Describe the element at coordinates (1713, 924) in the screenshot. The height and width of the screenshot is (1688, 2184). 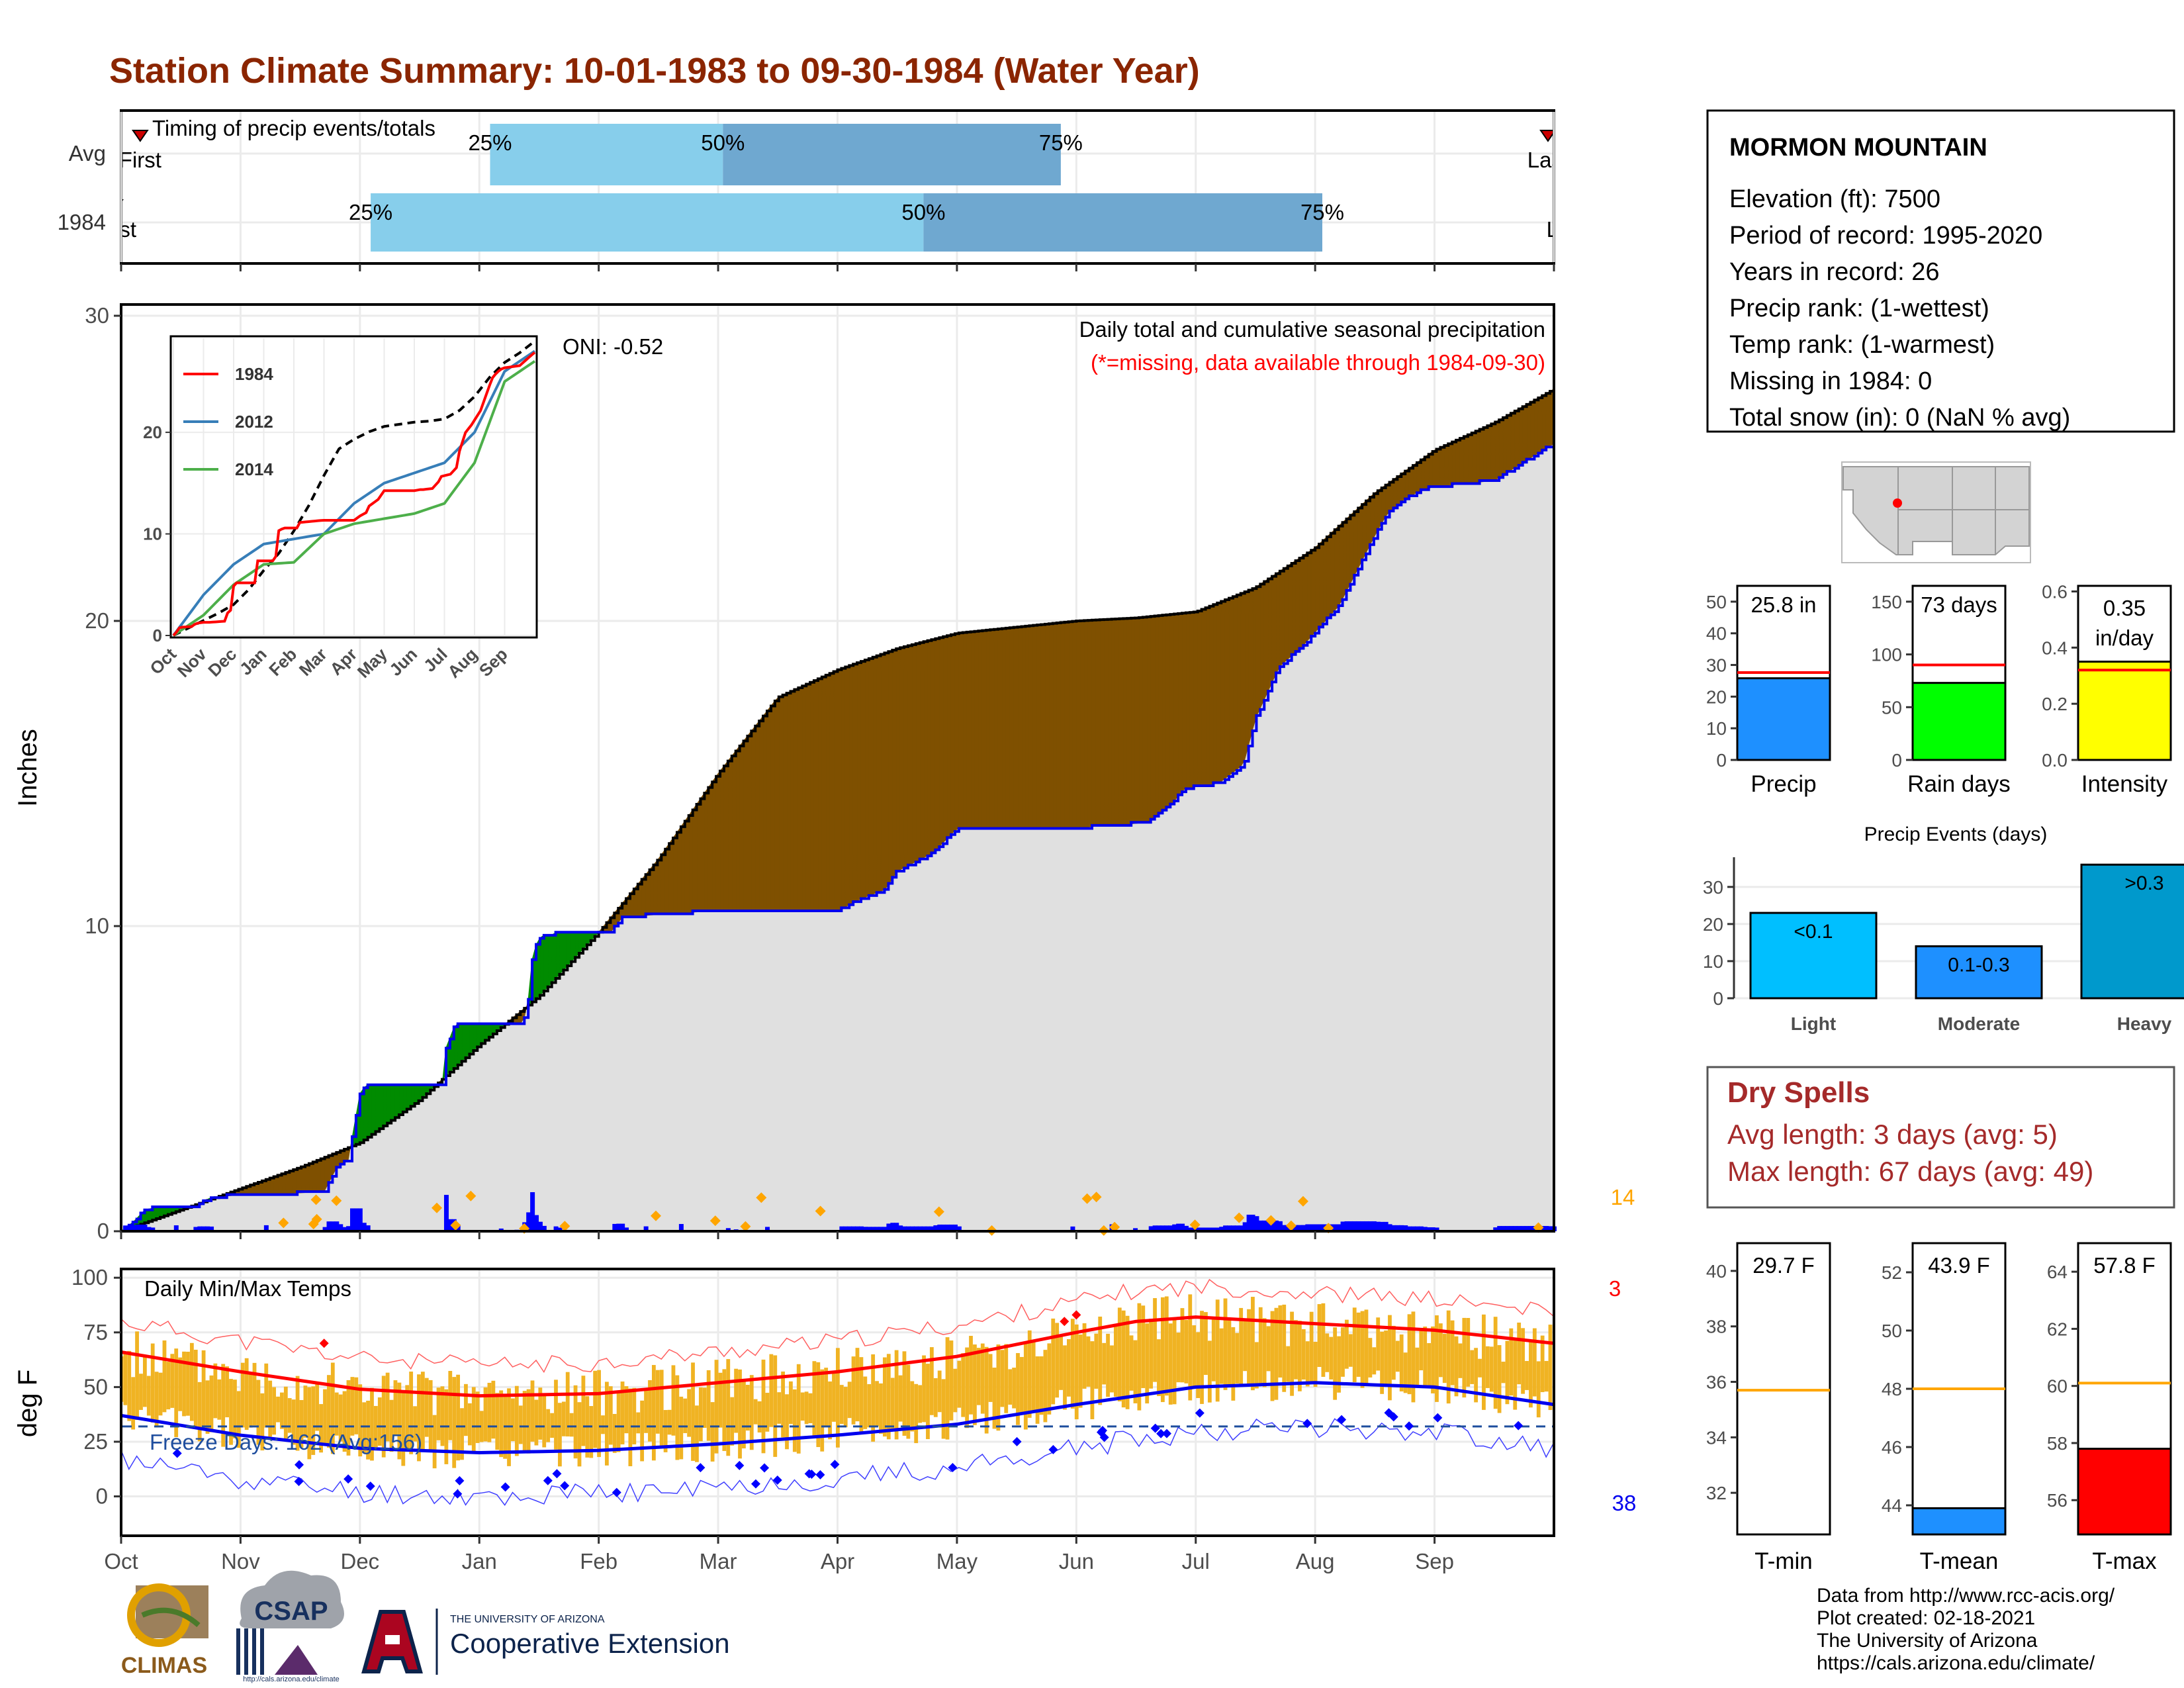
I see `events-ytick-label: 20` at that location.